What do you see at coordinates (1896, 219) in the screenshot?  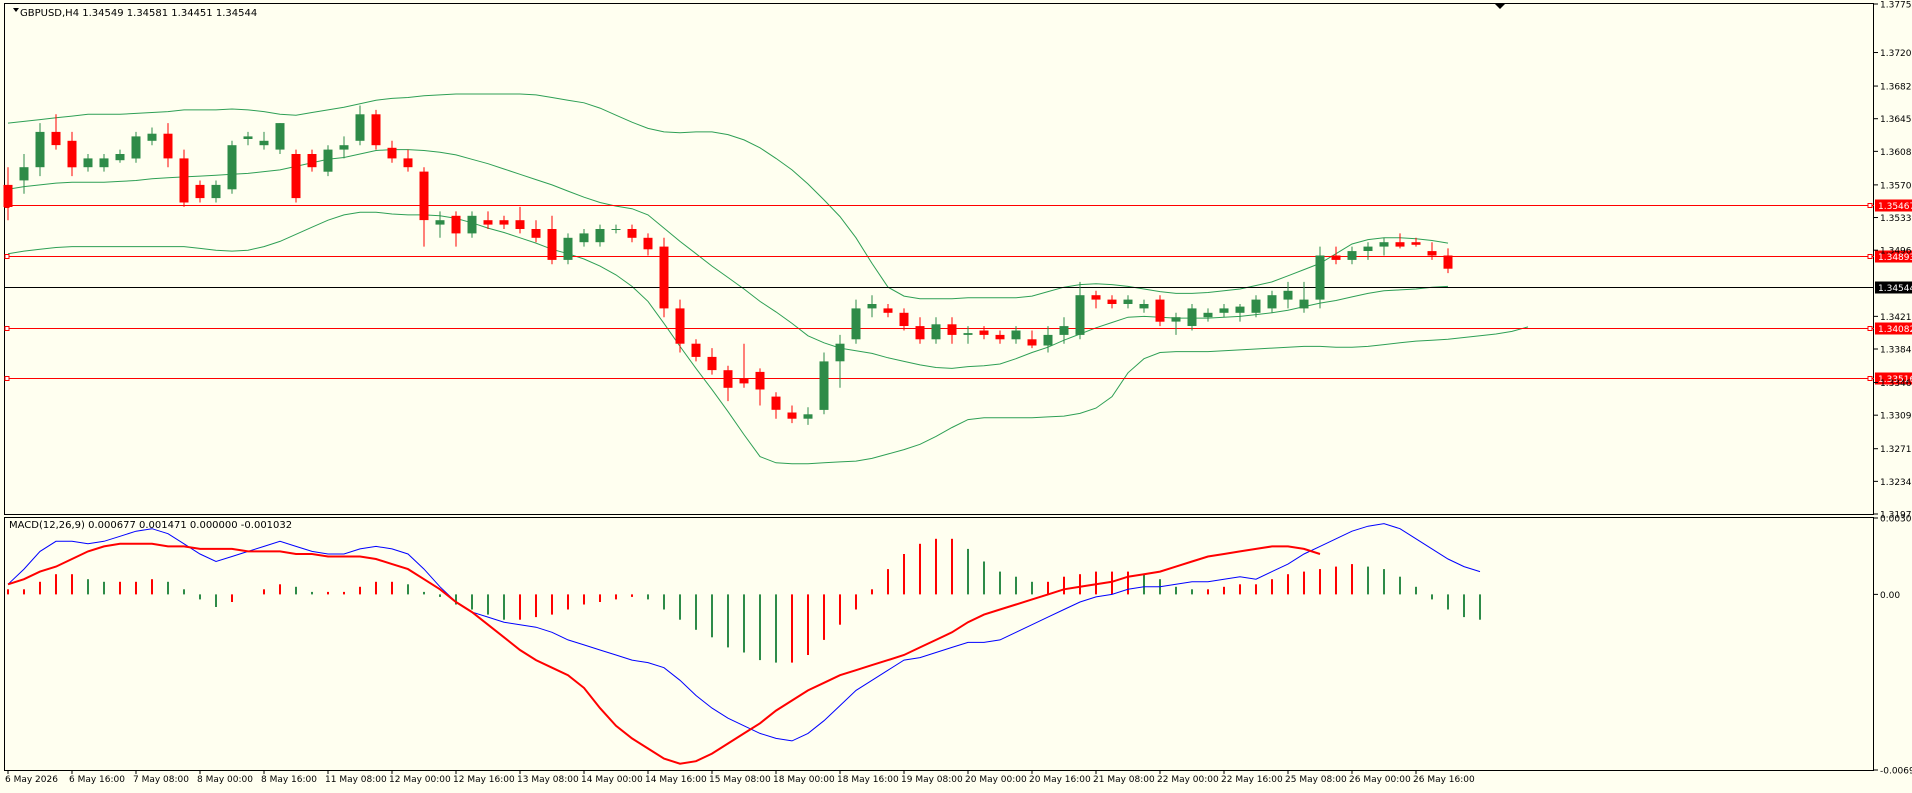 I see `price-tick-label: 1.35330` at bounding box center [1896, 219].